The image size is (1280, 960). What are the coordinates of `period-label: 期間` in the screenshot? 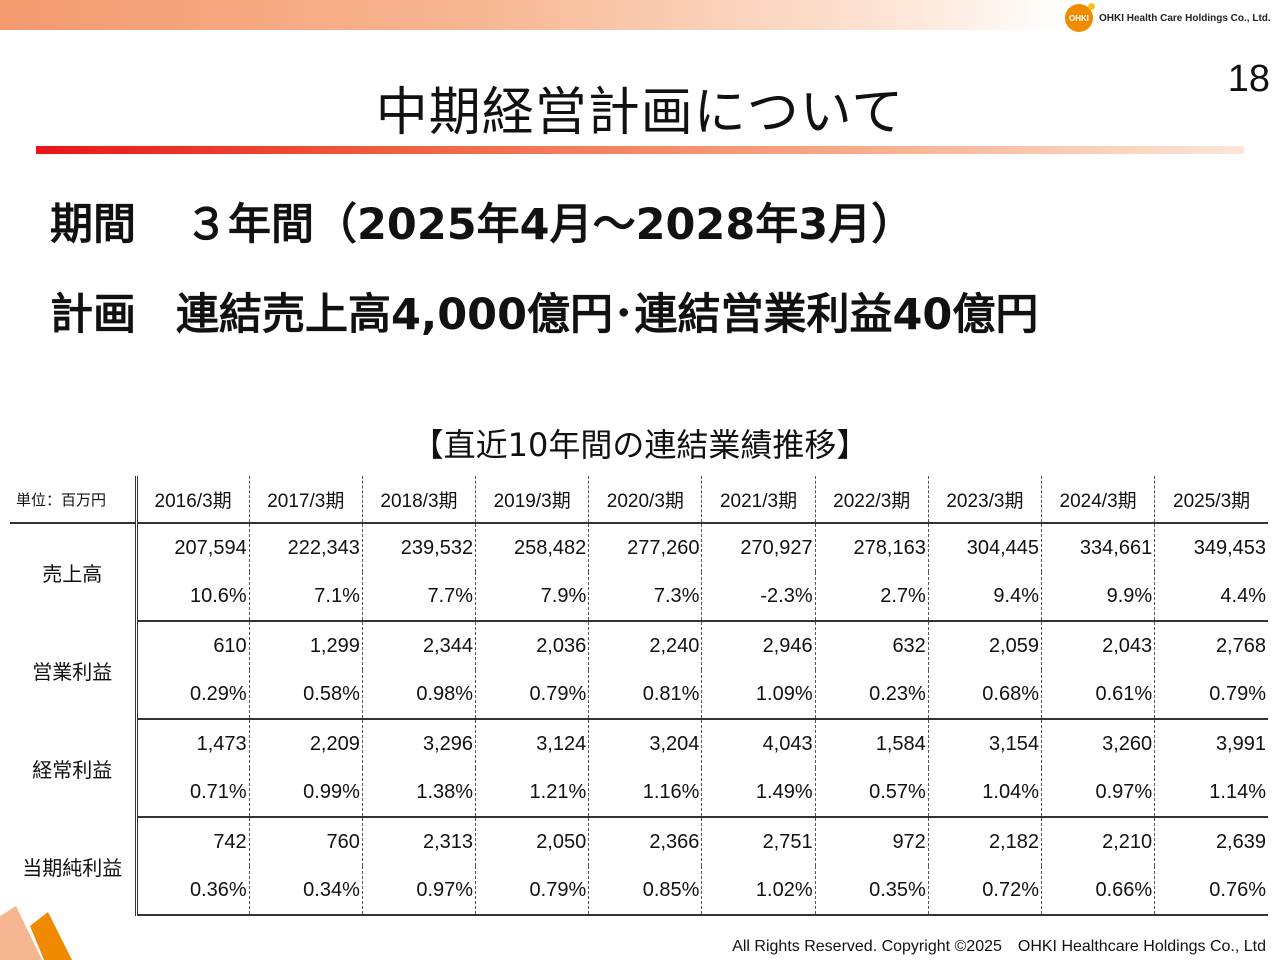 It's located at (93, 225).